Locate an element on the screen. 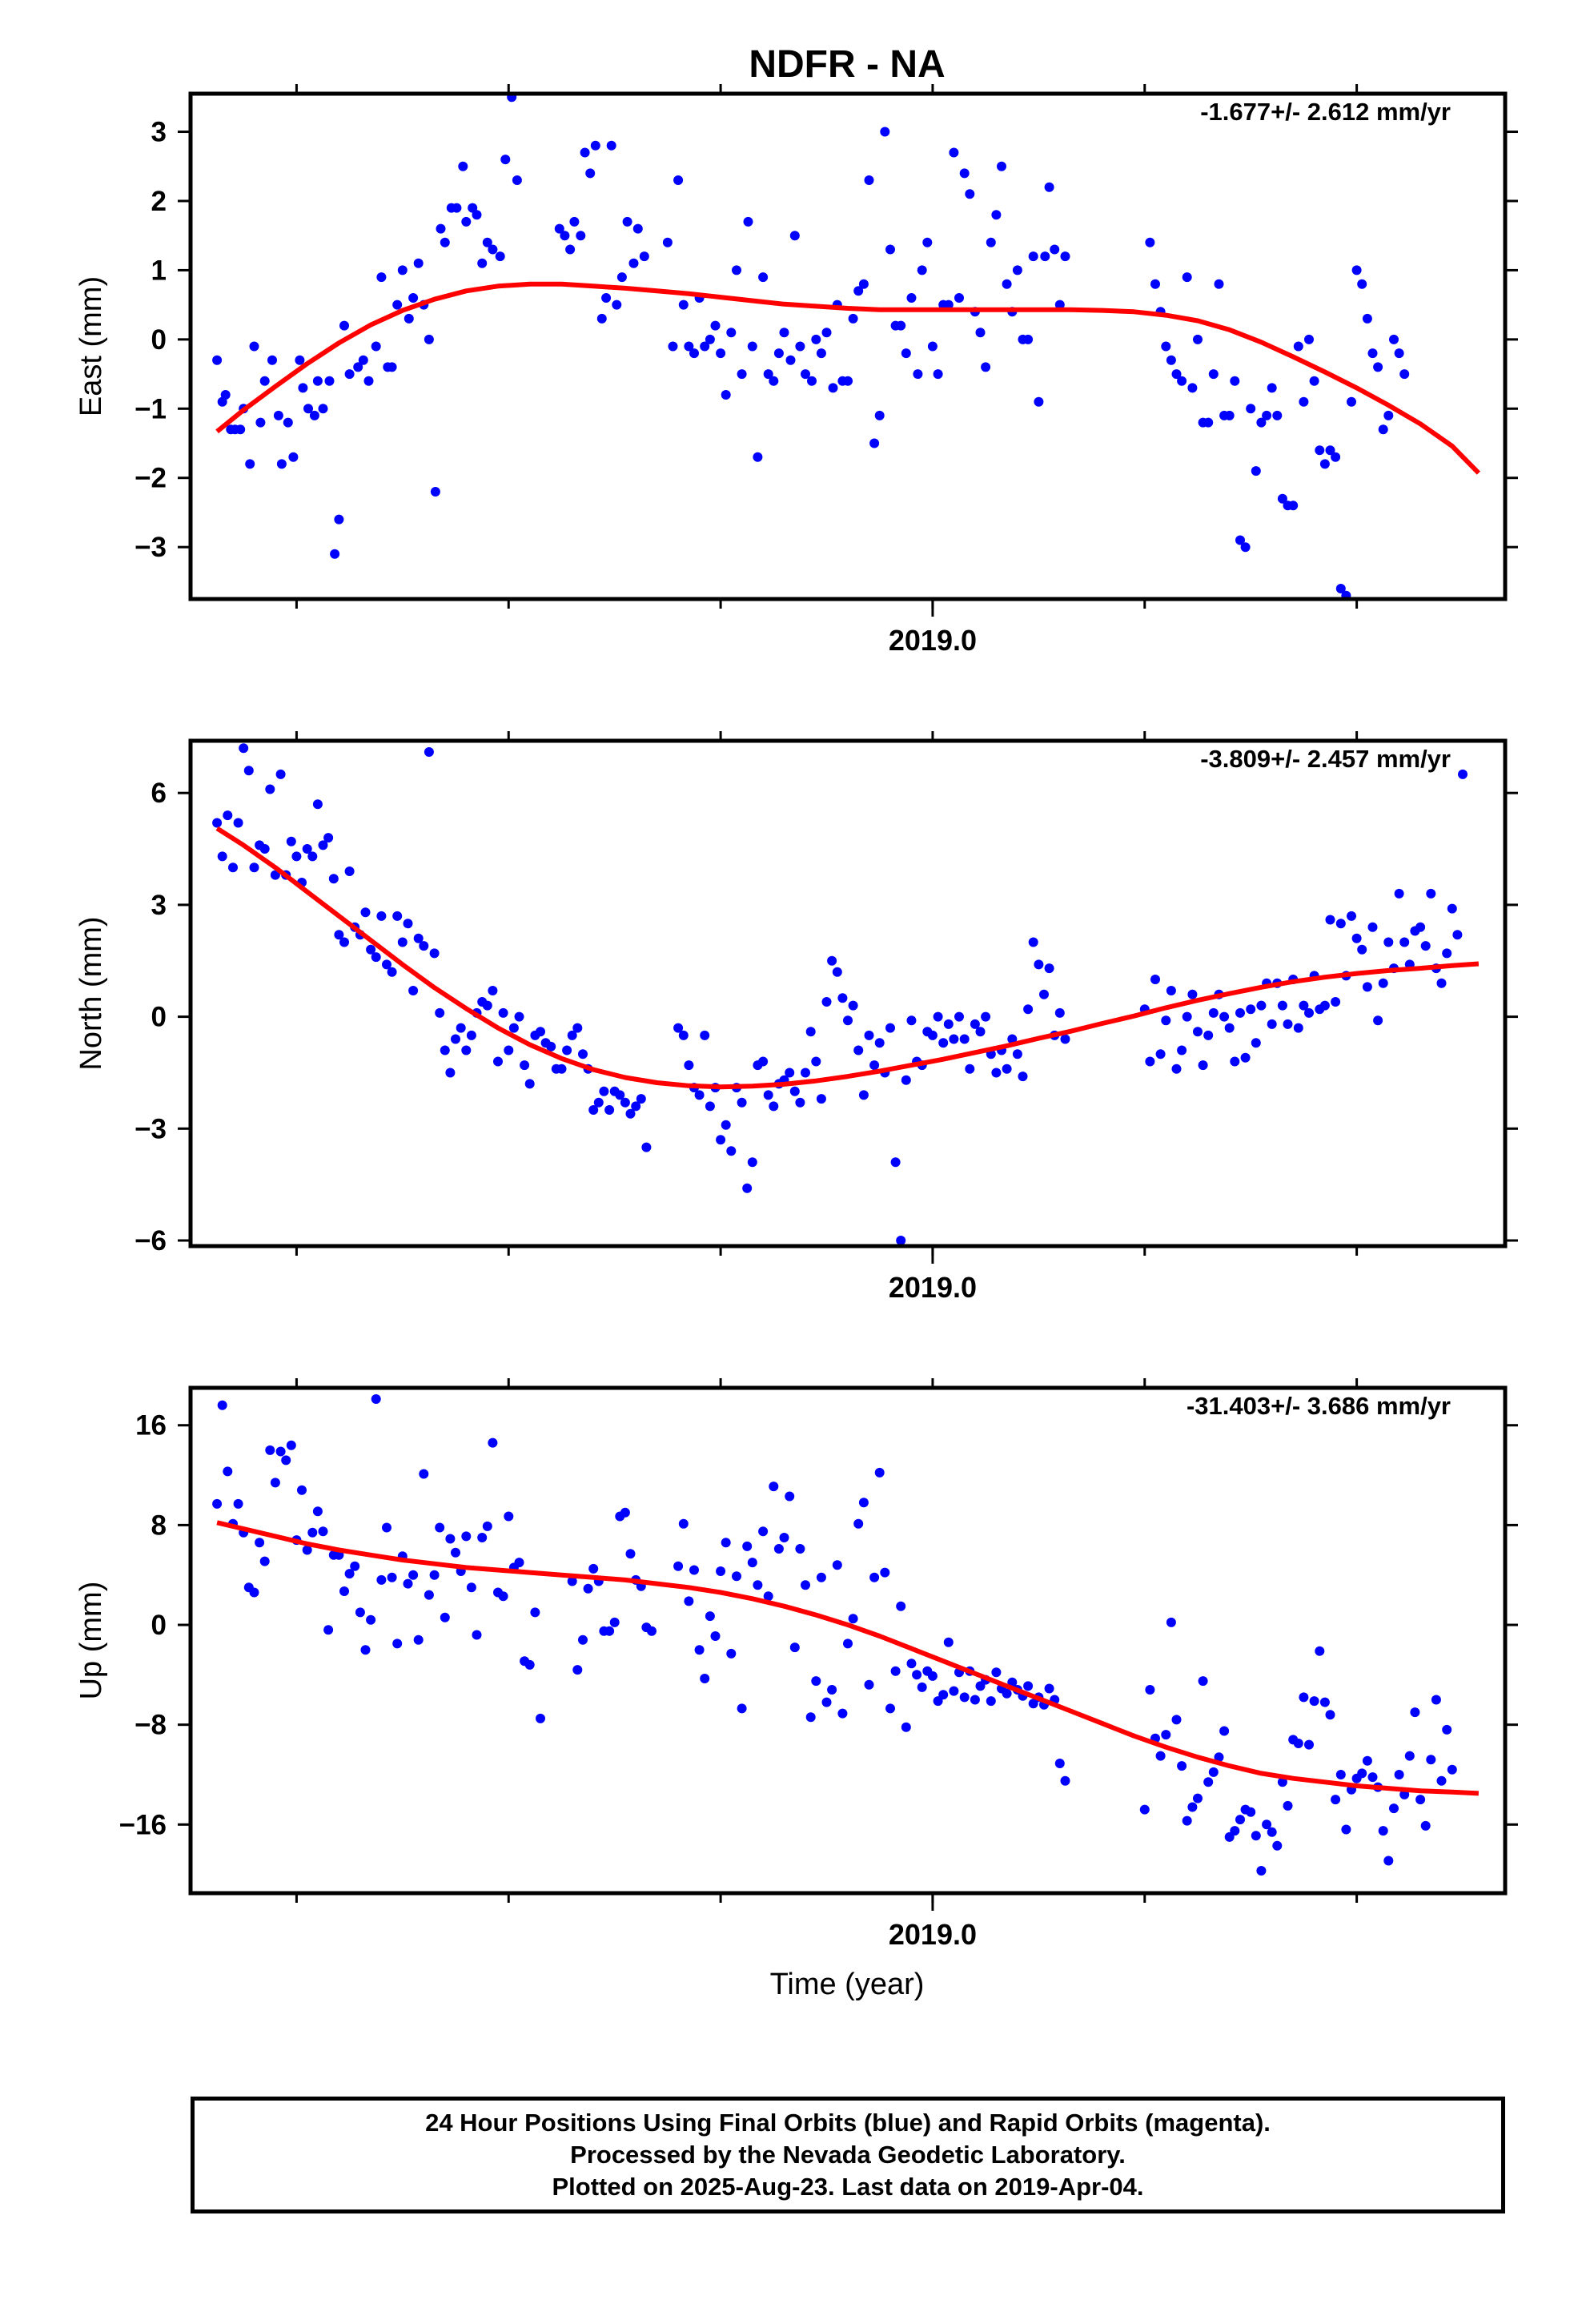  north-ytick-label: −3 is located at coordinates (151, 1128).